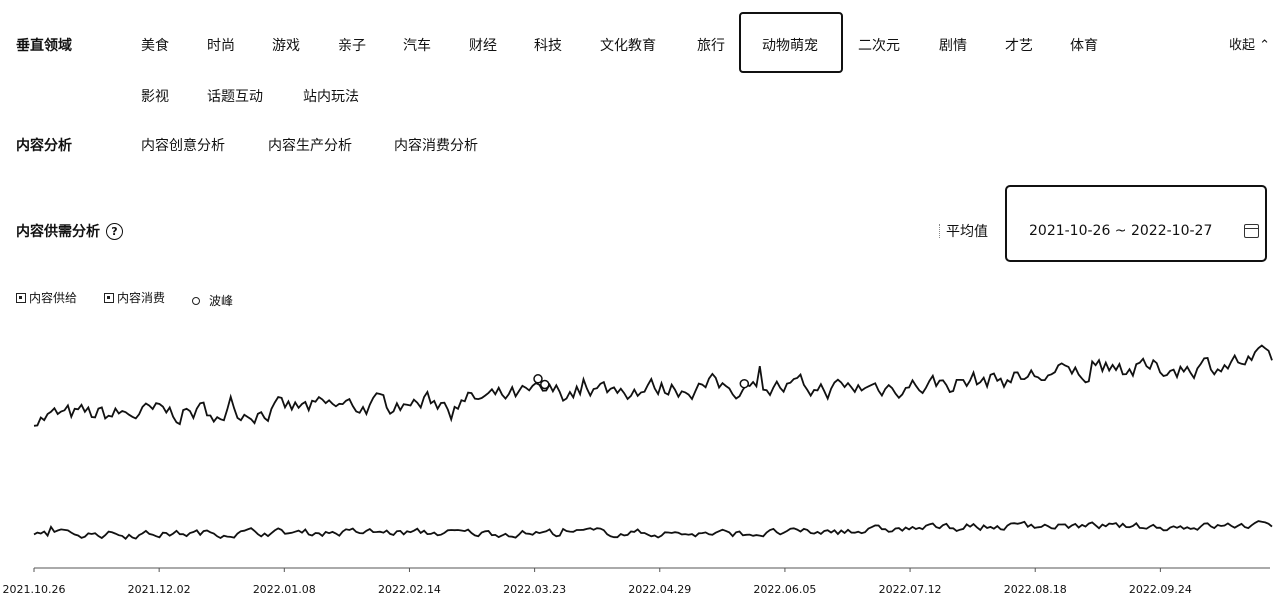 This screenshot has width=1280, height=609. I want to click on average-label: 平均值, so click(967, 232).